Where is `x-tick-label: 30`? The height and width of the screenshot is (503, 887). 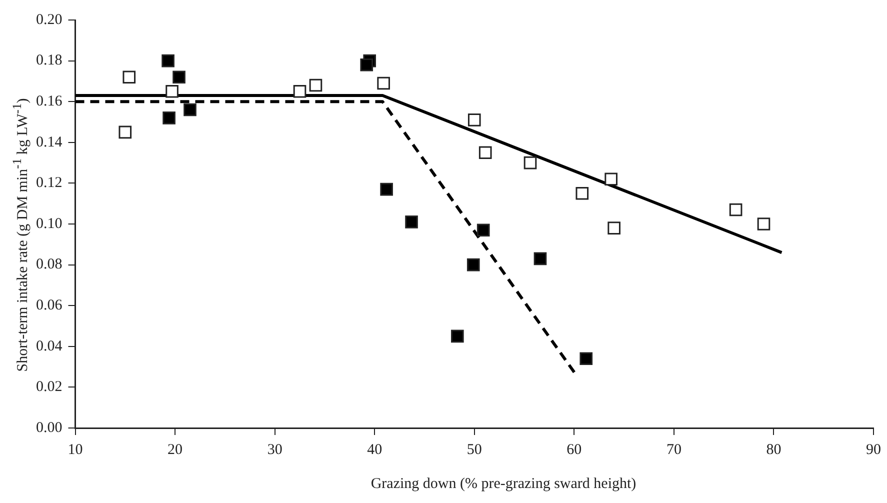 x-tick-label: 30 is located at coordinates (274, 450).